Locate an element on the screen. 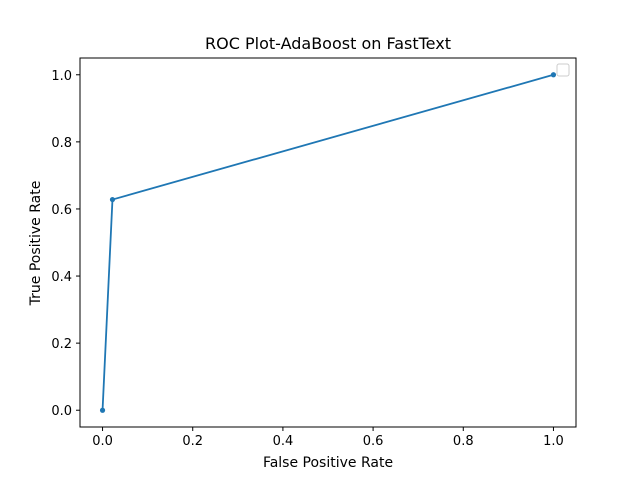  y-tick-label: 0.4 is located at coordinates (61, 277).